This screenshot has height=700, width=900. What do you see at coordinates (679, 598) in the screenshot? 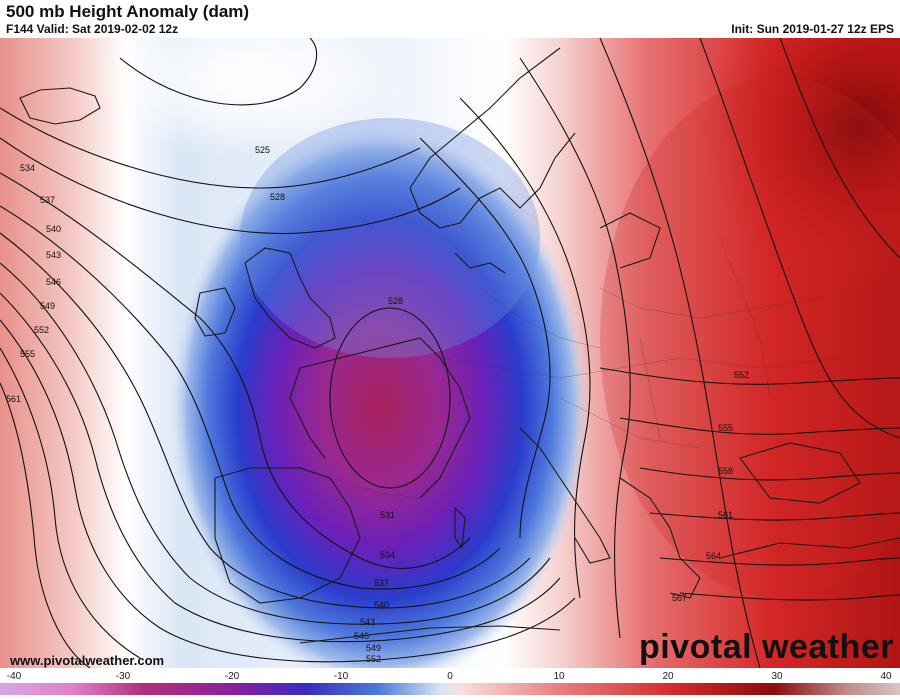
I see `contour-label-567: 567` at bounding box center [679, 598].